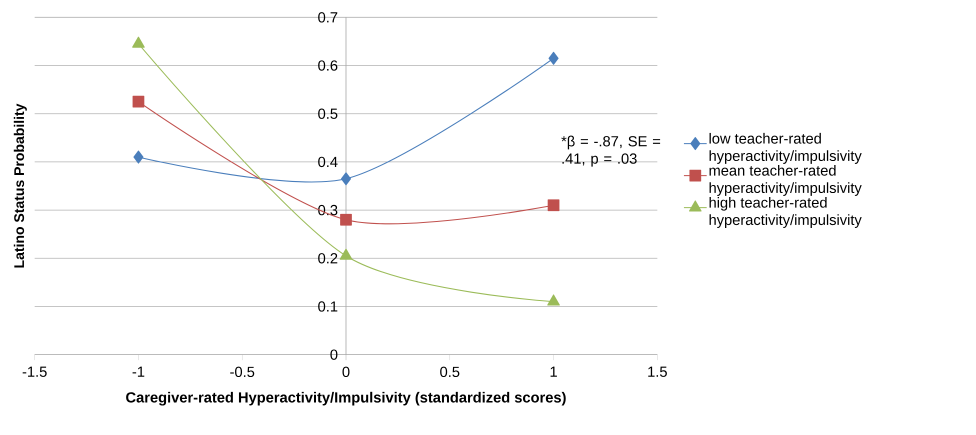 The width and height of the screenshot is (976, 435). What do you see at coordinates (553, 371) in the screenshot?
I see `x-tick-label: 1` at bounding box center [553, 371].